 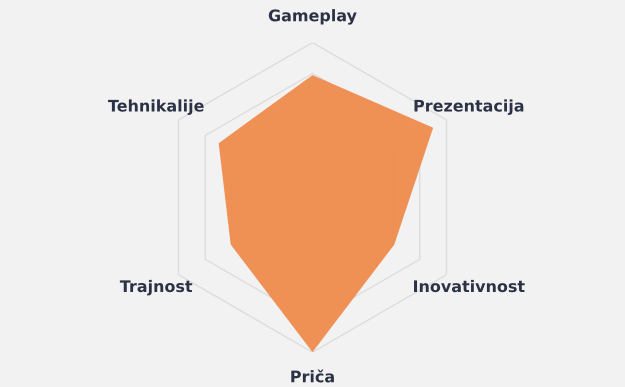 I want to click on spoke-label: Gameplay, so click(x=312, y=17).